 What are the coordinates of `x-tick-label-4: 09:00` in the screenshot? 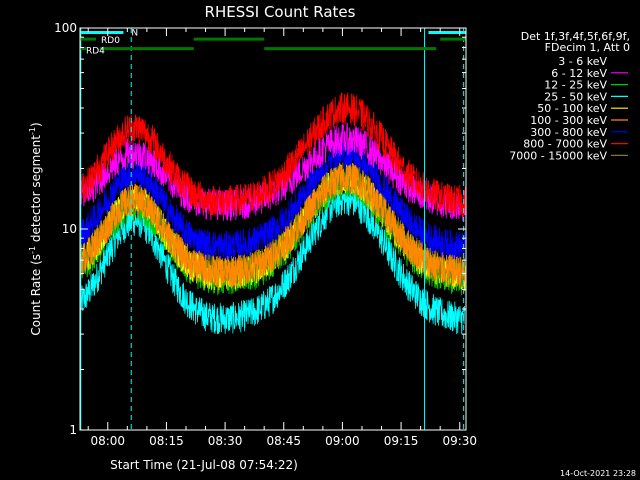 It's located at (342, 441).